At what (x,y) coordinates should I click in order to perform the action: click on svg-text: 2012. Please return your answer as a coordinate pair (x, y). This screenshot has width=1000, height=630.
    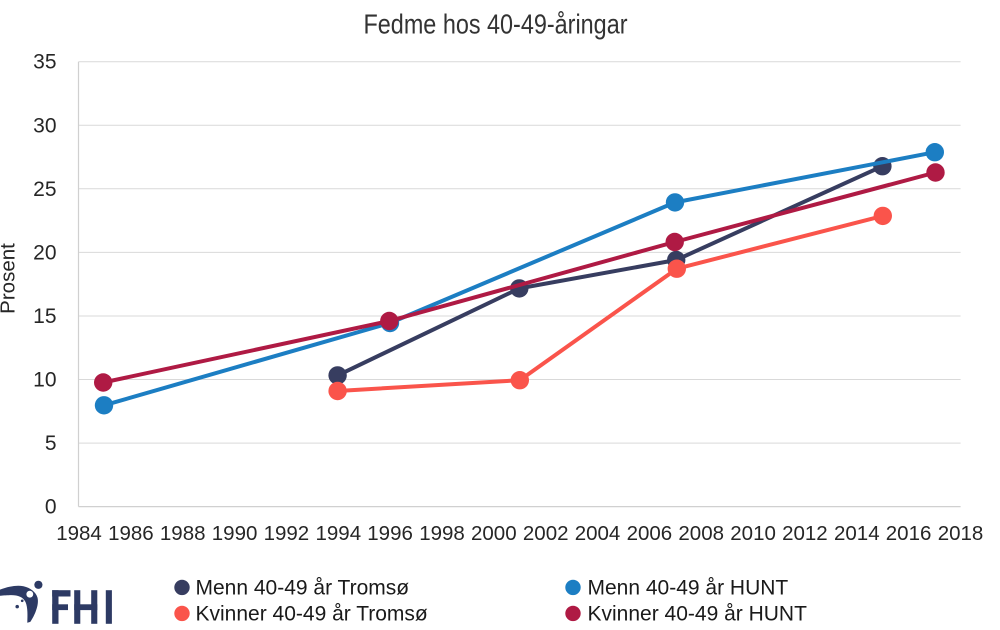
    Looking at the image, I should click on (805, 533).